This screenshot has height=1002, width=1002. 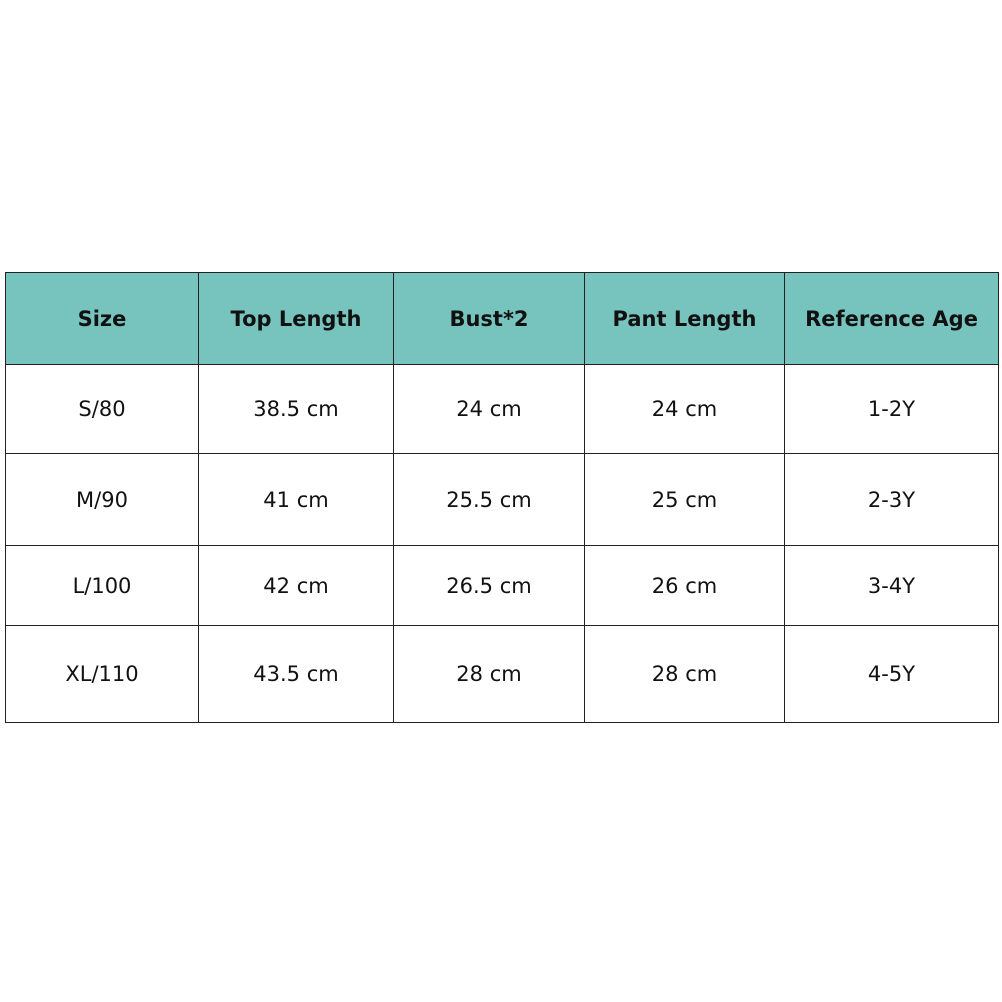 I want to click on cell: 43.5 cm, so click(x=296, y=674).